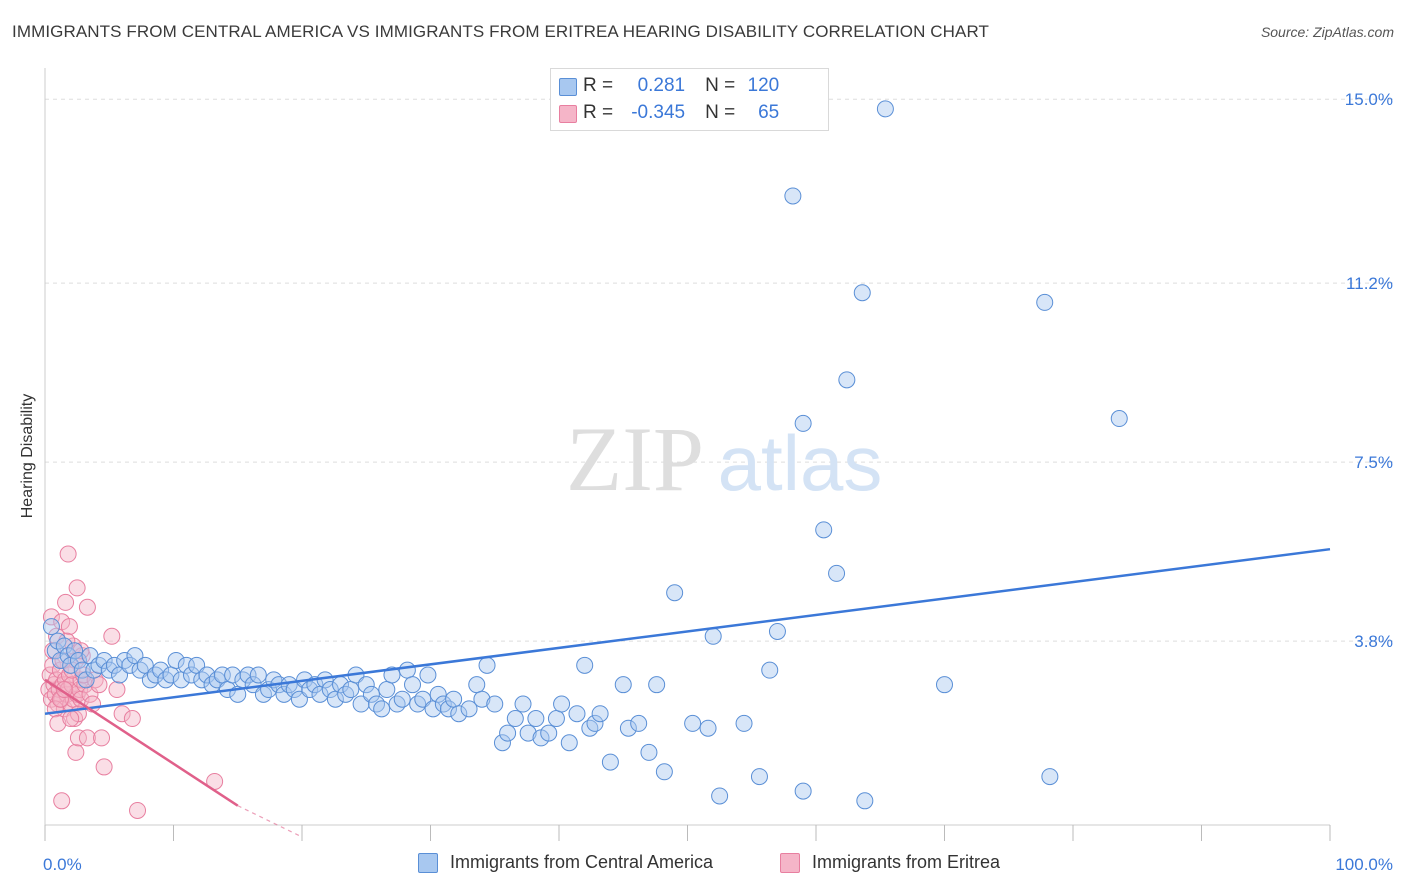 The height and width of the screenshot is (892, 1406). What do you see at coordinates (658, 112) in the screenshot?
I see `legend-r-value: -0.345` at bounding box center [658, 112].